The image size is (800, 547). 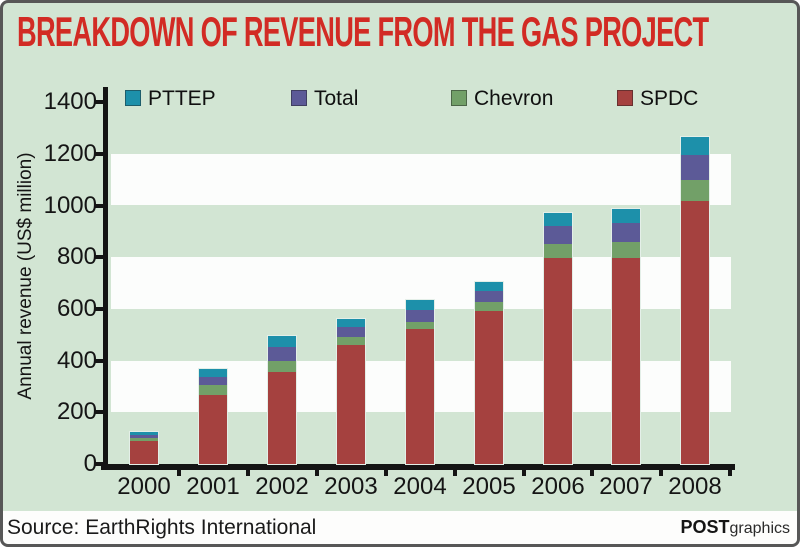 I want to click on y-tick-label-1400: 1400, so click(x=70, y=102).